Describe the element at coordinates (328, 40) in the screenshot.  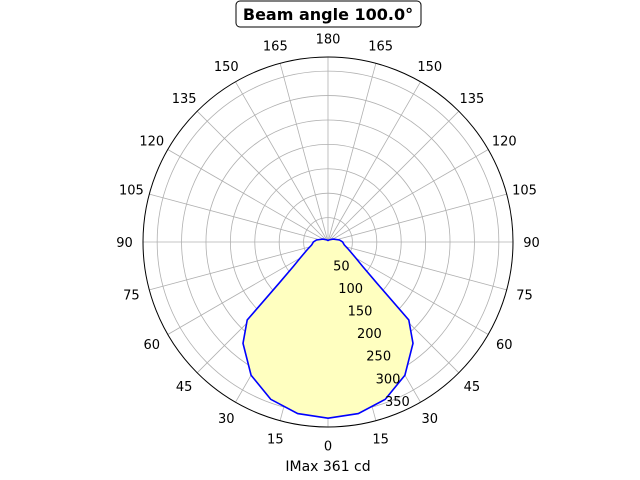
I see `angle-tick-label: 180` at that location.